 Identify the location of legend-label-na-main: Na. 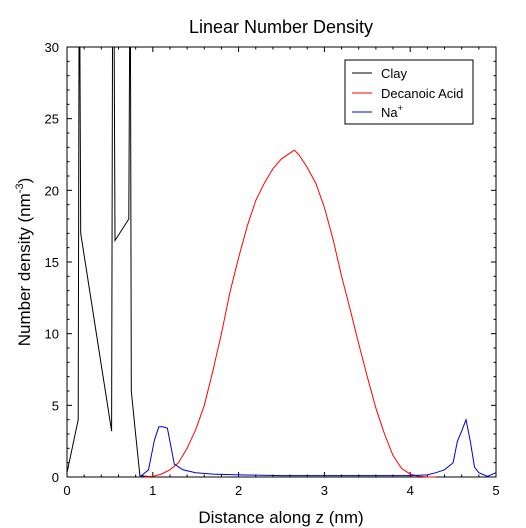
(389, 112).